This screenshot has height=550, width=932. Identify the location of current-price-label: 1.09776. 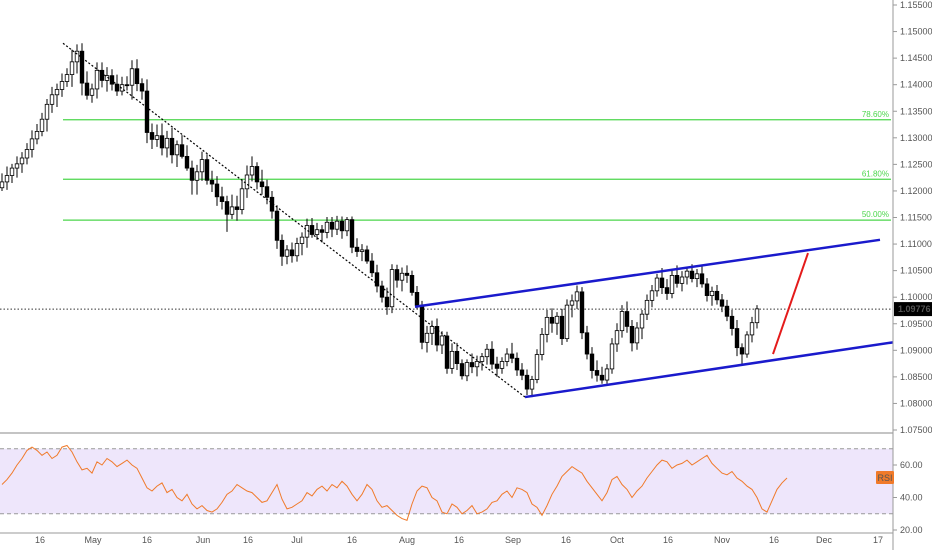
(914, 309).